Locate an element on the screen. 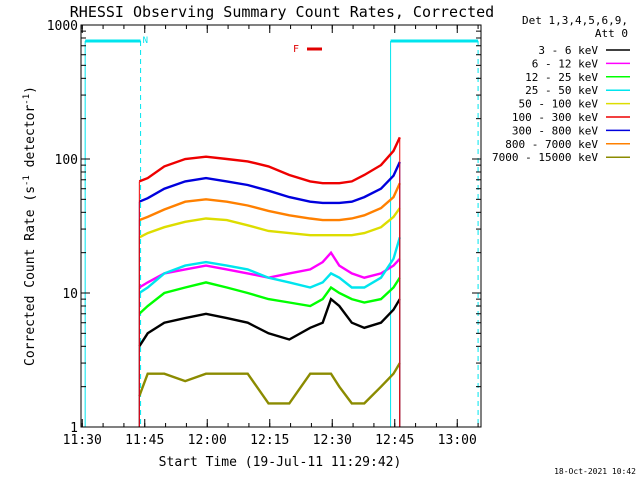 The height and width of the screenshot is (484, 640). legend-entry-label: 3 - 6 keV is located at coordinates (568, 50).